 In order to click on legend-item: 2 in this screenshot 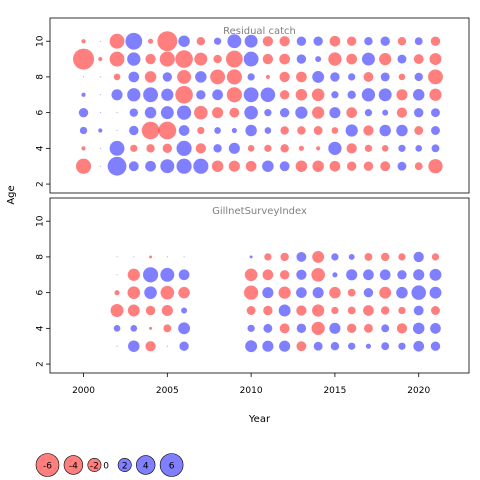, I will do `click(124, 465)`.